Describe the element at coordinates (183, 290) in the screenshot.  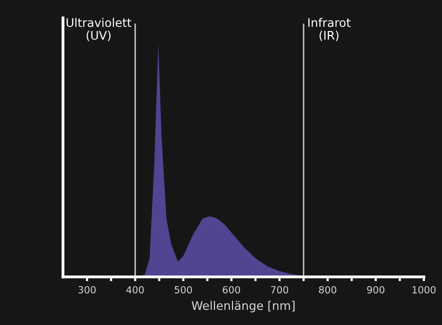
I see `x-tick-label: 500` at that location.